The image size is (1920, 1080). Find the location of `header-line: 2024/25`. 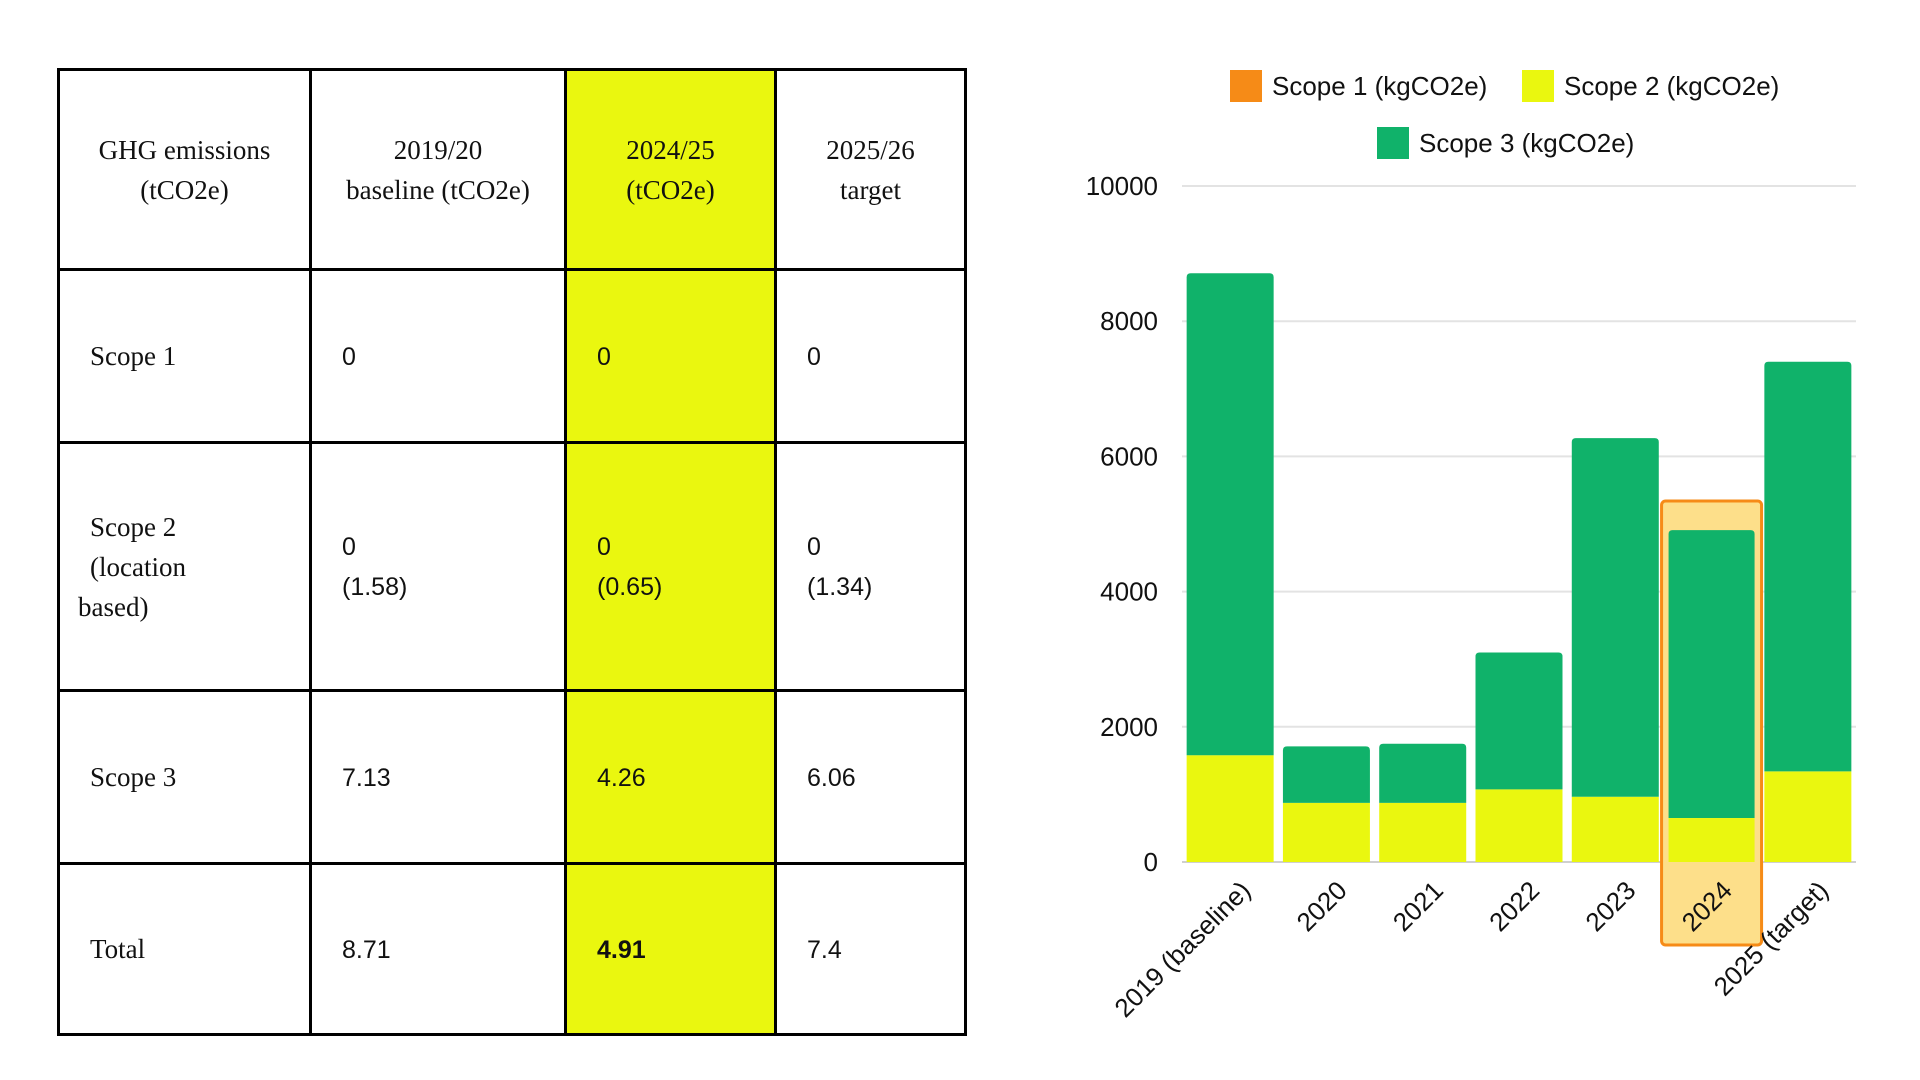

header-line: 2024/25 is located at coordinates (670, 149).